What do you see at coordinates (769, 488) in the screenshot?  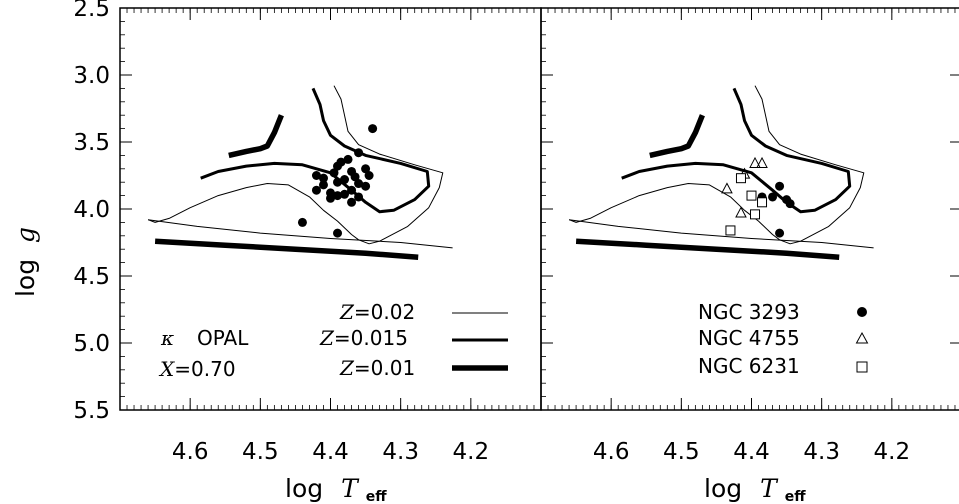 I see `x-axis-title-right-var: T` at bounding box center [769, 488].